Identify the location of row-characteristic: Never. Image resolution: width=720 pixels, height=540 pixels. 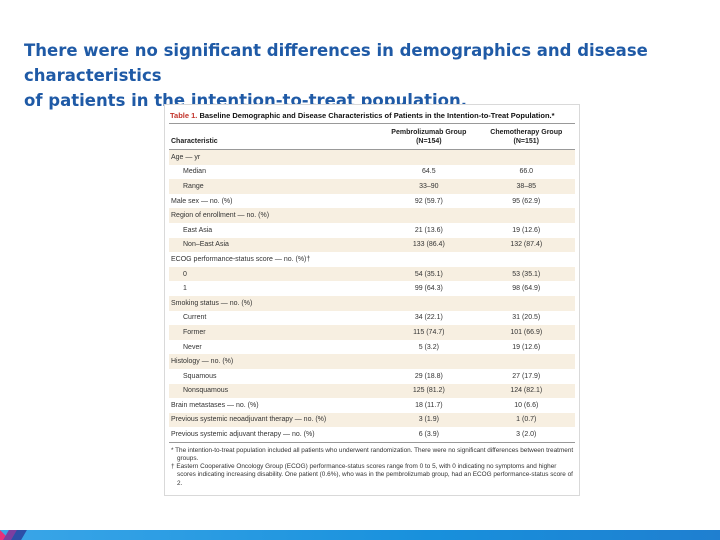
(192, 347).